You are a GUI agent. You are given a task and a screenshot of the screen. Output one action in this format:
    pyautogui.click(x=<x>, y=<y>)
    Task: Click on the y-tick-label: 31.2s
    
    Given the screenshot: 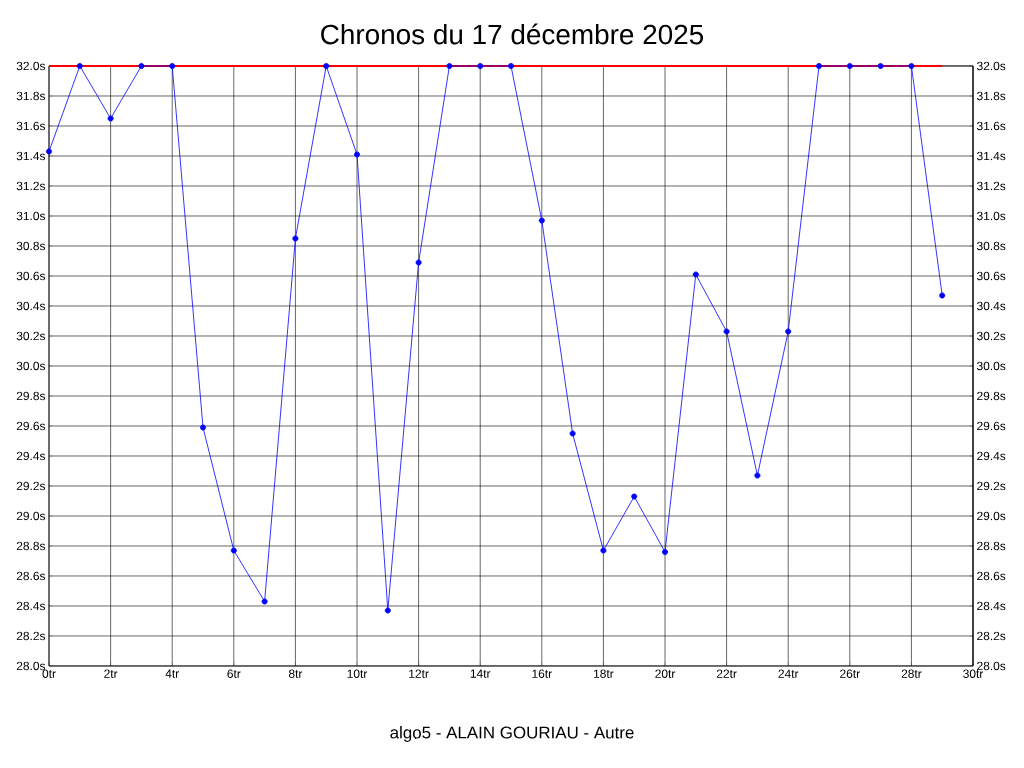 What is the action you would take?
    pyautogui.click(x=31, y=186)
    